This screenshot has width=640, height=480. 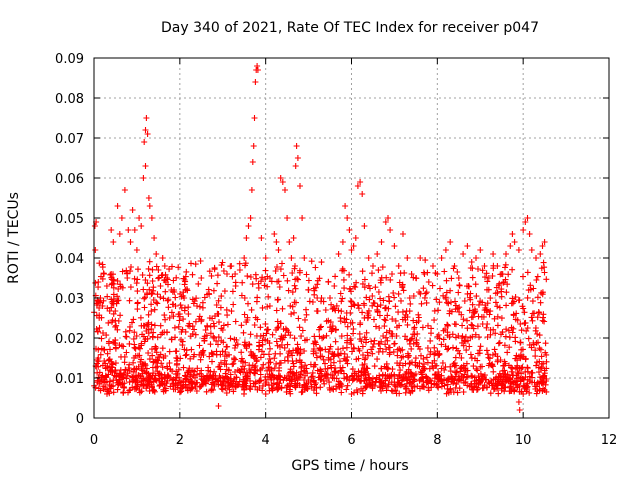 I want to click on y-tick-label: 0.02, so click(x=69, y=339).